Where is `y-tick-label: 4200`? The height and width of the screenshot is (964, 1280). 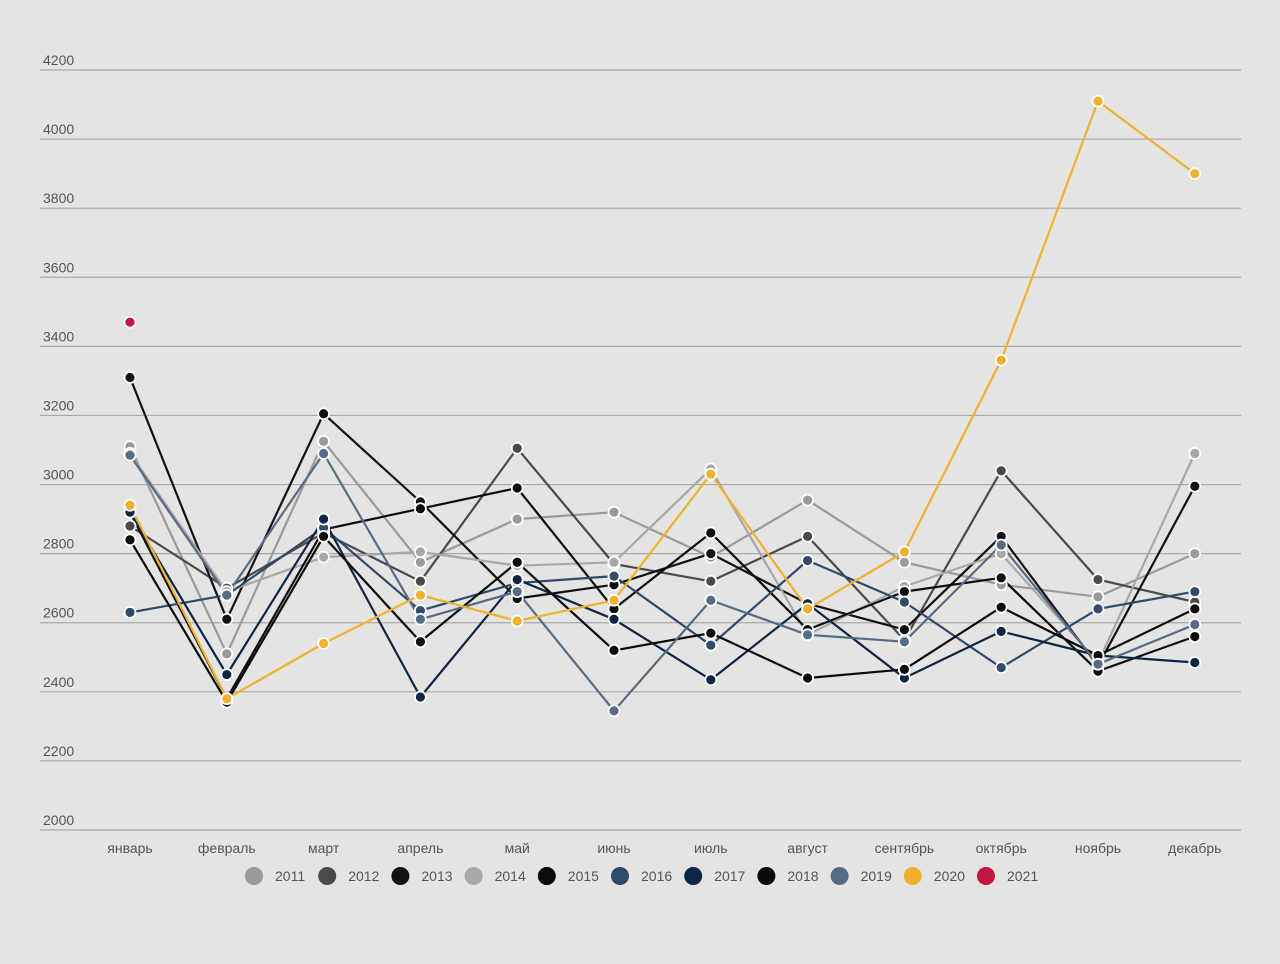 y-tick-label: 4200 is located at coordinates (58, 60).